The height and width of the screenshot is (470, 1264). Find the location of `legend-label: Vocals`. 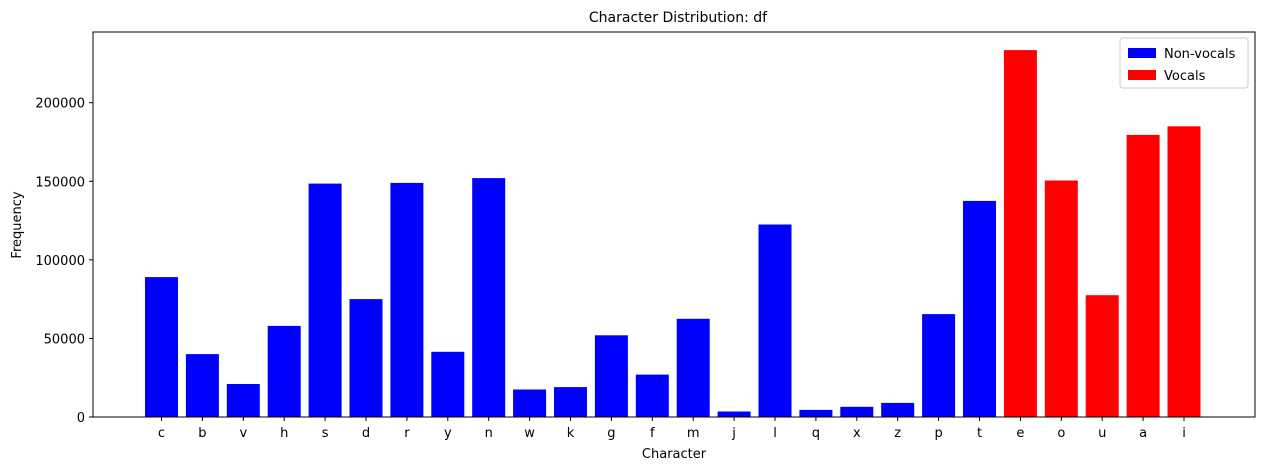

legend-label: Vocals is located at coordinates (1185, 76).